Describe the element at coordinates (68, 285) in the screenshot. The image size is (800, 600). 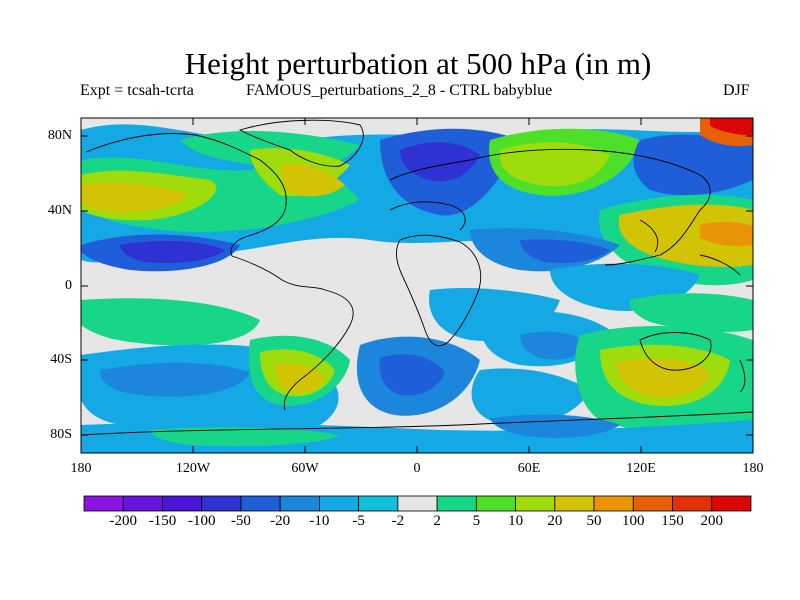
I see `lat-label-0: 0` at that location.